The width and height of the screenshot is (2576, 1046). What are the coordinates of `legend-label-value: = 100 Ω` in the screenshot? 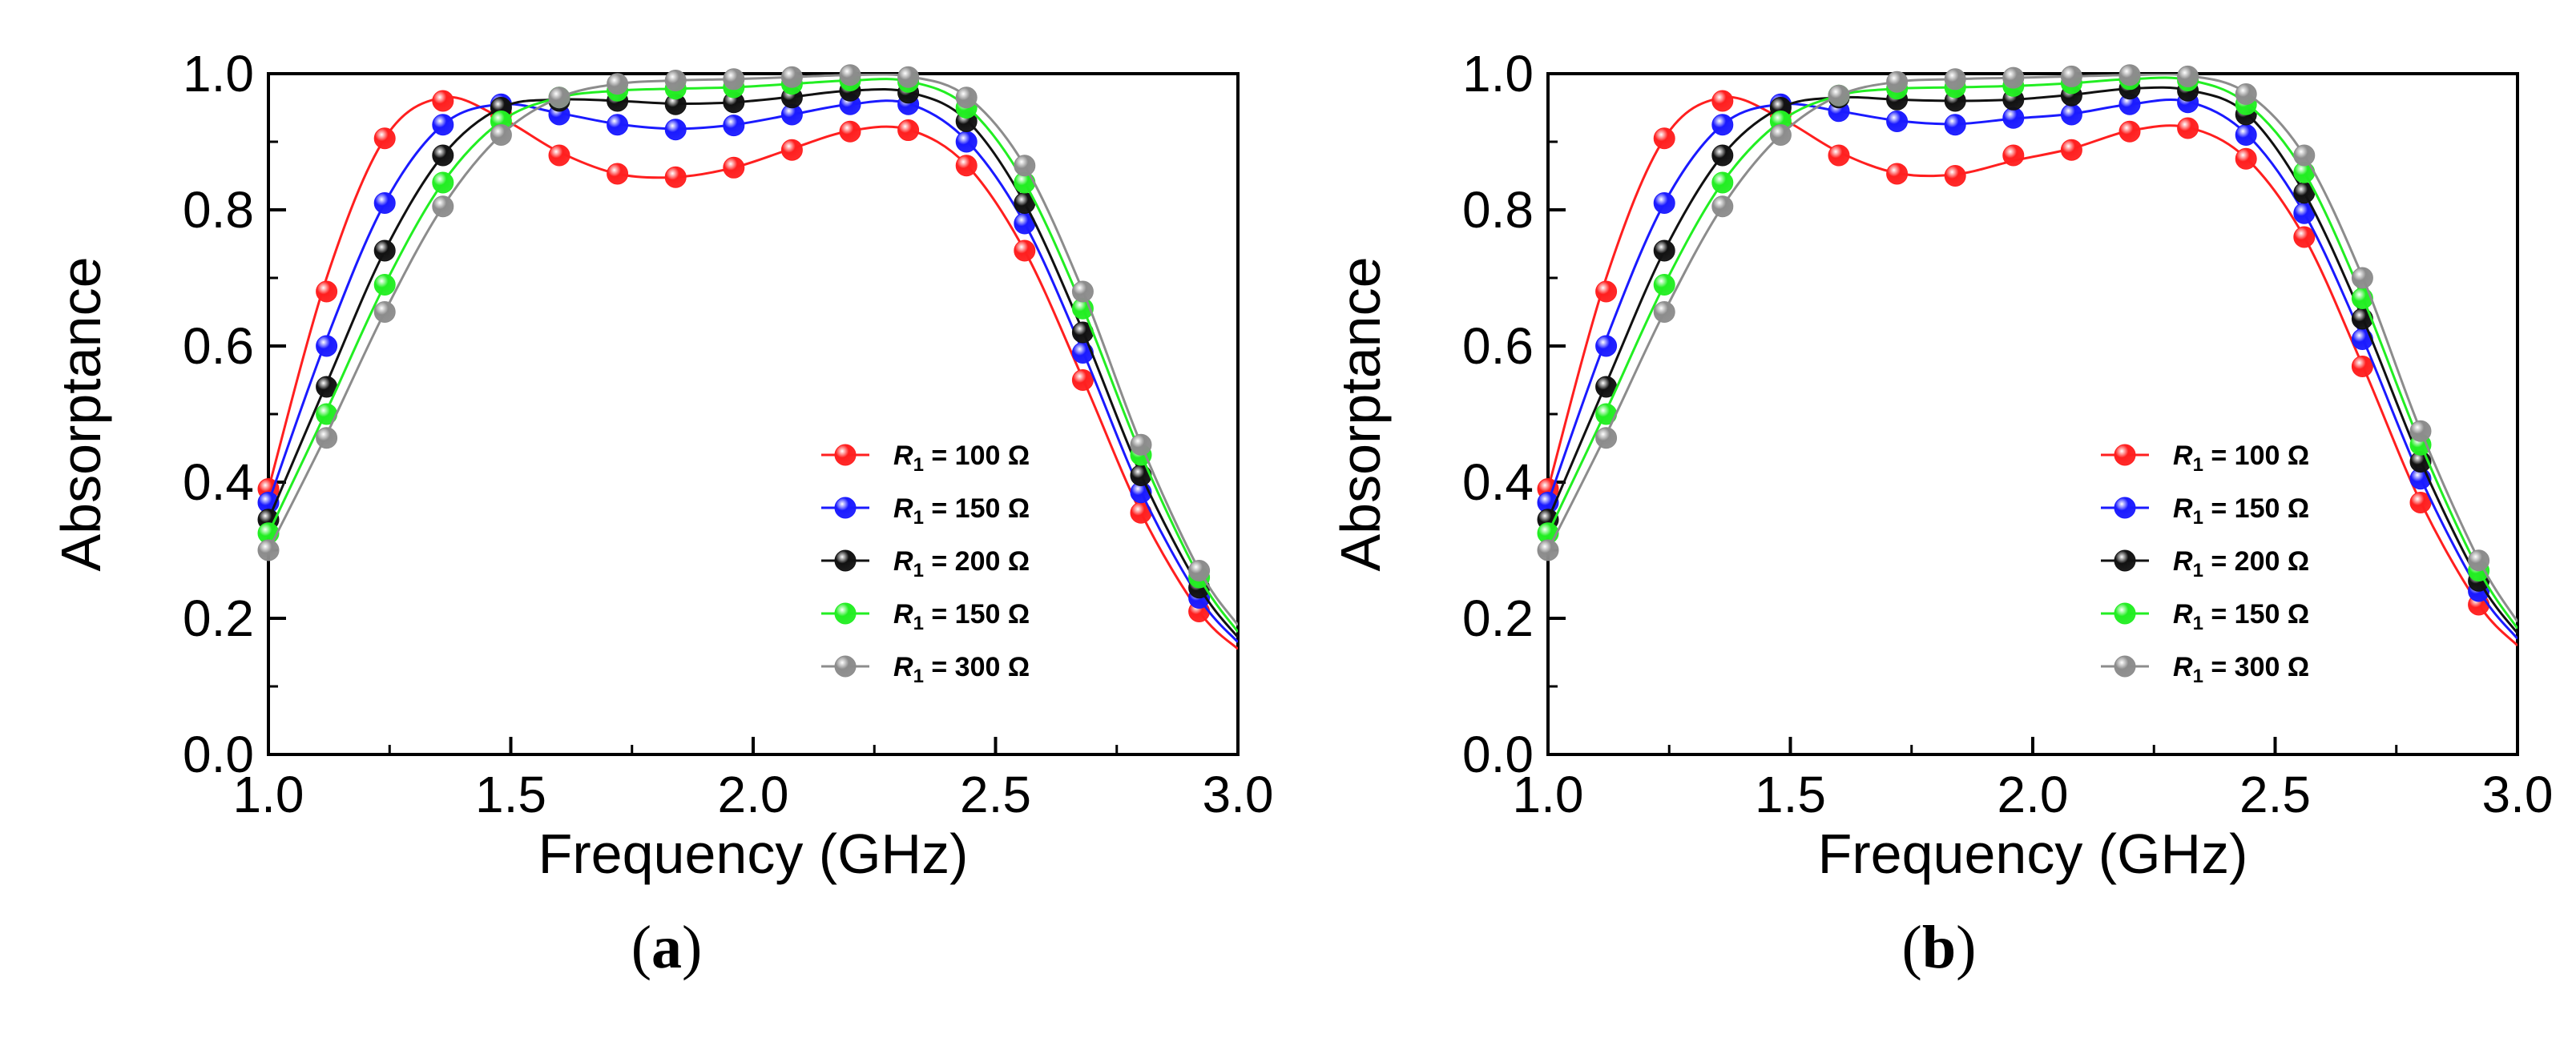 It's located at (2256, 456).